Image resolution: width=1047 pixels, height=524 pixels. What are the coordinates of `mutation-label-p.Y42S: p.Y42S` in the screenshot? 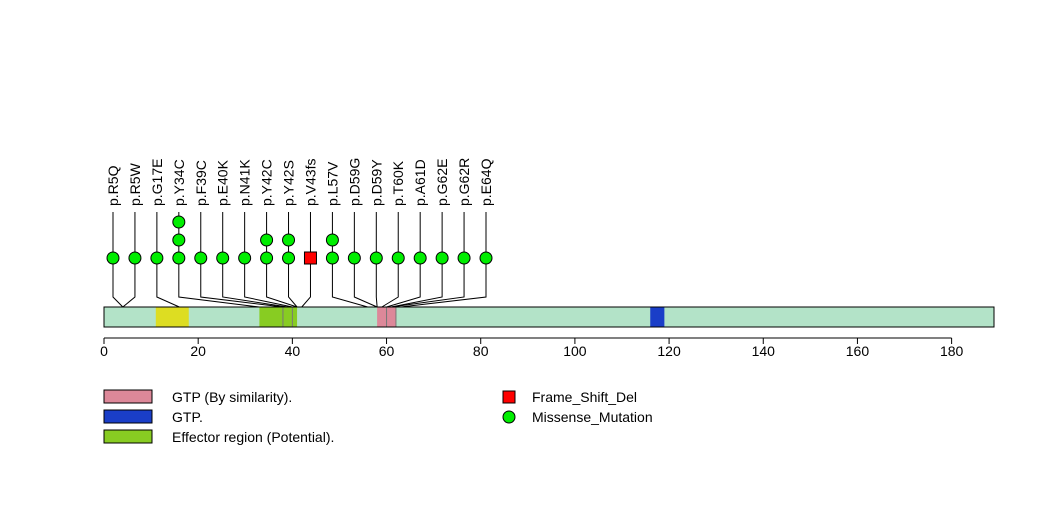 It's located at (289, 183).